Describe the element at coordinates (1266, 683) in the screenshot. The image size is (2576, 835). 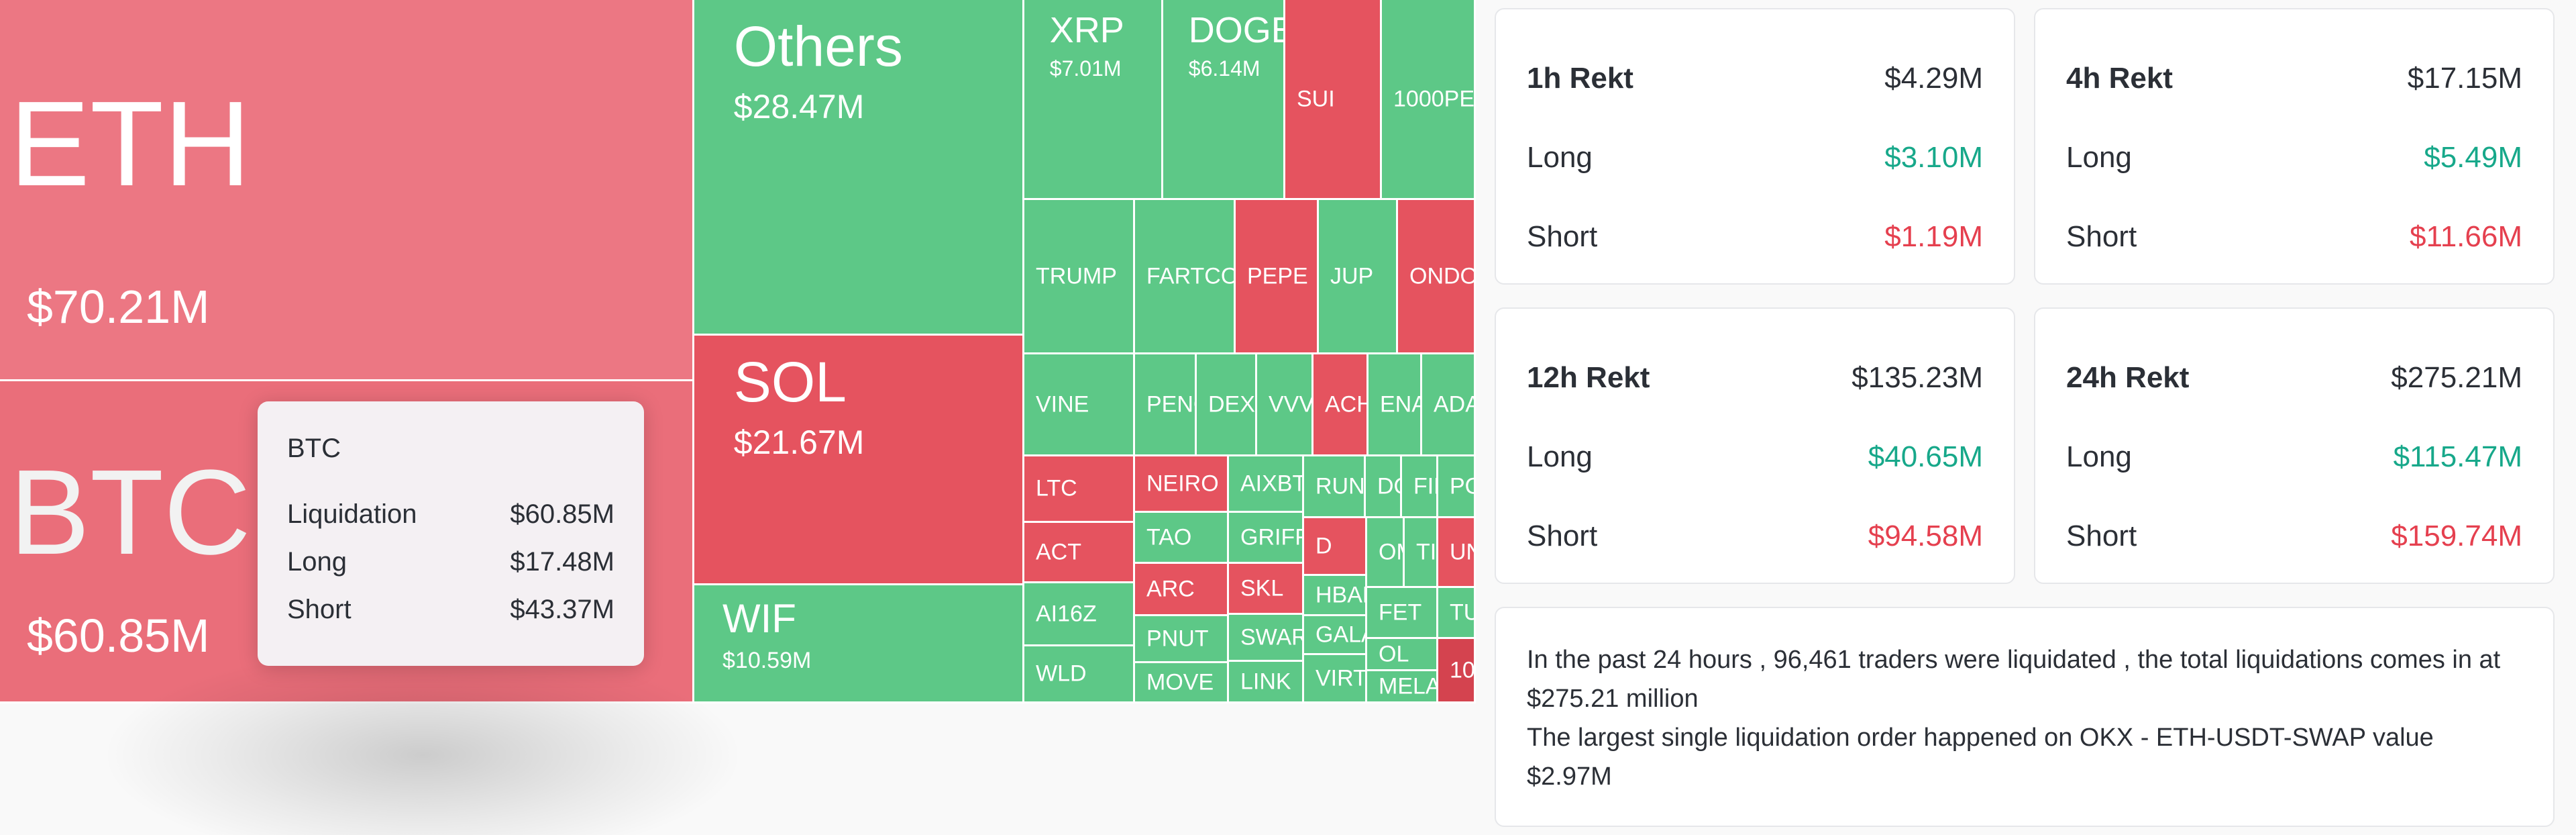
I see `treemap-tile-link: LINK` at that location.